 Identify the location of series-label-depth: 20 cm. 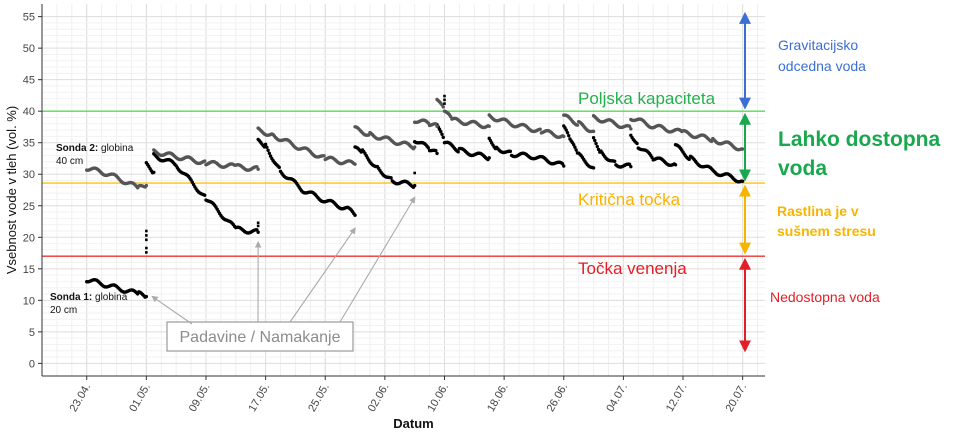
(63, 310).